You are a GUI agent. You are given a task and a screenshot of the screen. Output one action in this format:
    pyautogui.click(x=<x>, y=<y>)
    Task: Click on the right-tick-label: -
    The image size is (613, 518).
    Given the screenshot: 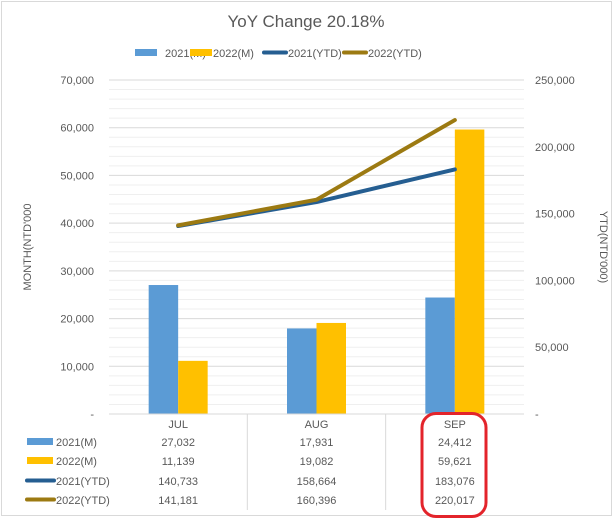 What is the action you would take?
    pyautogui.click(x=537, y=415)
    